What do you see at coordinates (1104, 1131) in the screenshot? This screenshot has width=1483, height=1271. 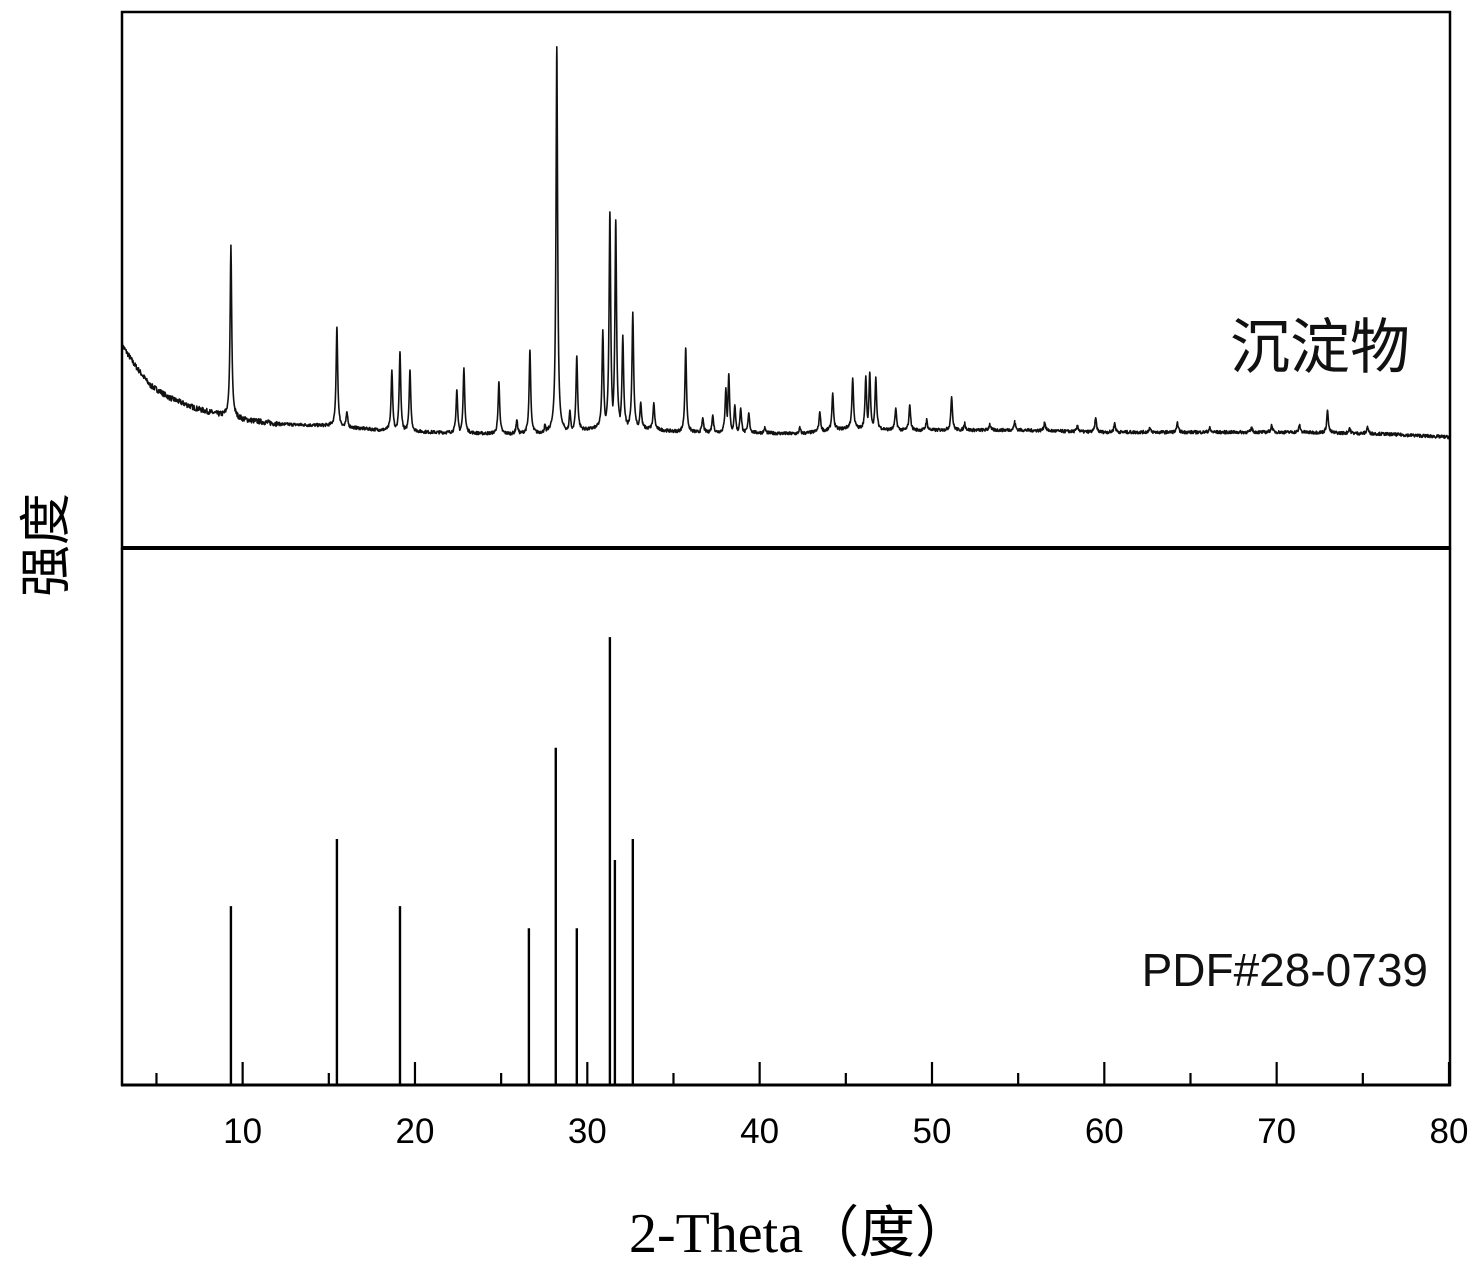 I see `x-tick-label: 60` at bounding box center [1104, 1131].